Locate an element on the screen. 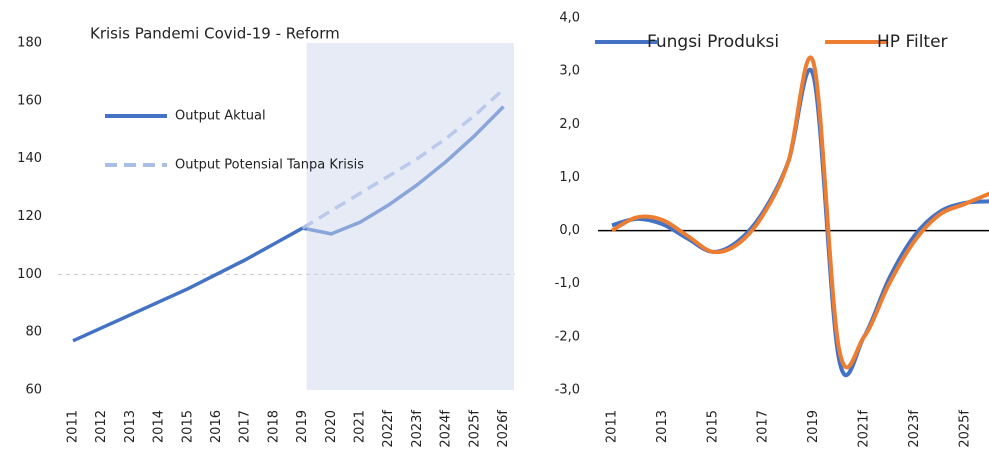  x-tick-label: 2012 is located at coordinates (101, 426).